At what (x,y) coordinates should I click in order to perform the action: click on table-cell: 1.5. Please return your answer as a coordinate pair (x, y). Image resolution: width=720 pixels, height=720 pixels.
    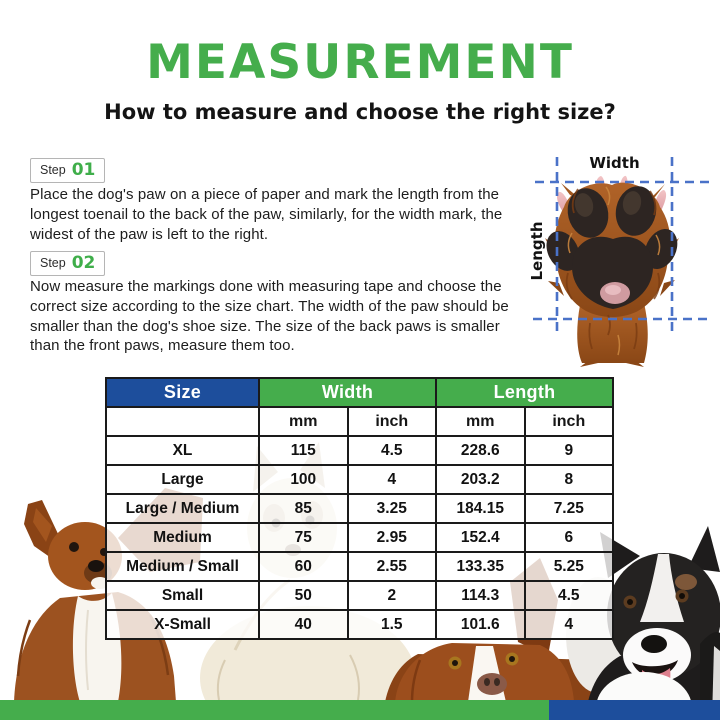
    Looking at the image, I should click on (392, 624).